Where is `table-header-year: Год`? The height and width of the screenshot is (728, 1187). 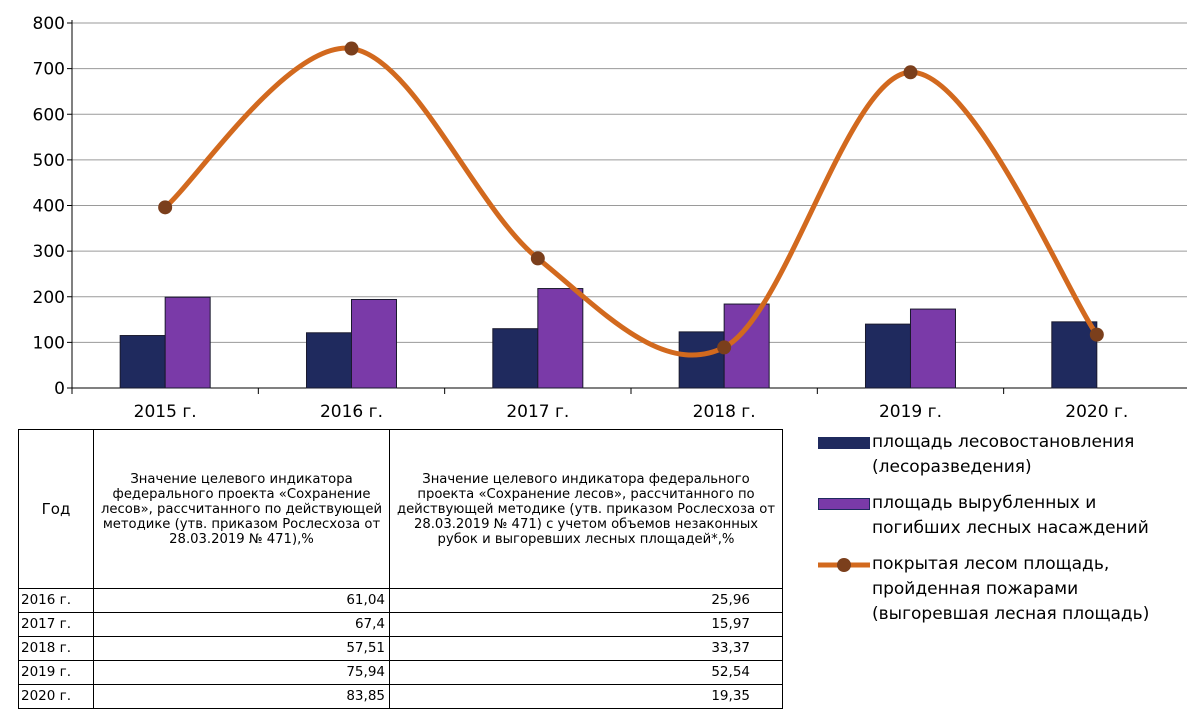
table-header-year: Год is located at coordinates (56, 509).